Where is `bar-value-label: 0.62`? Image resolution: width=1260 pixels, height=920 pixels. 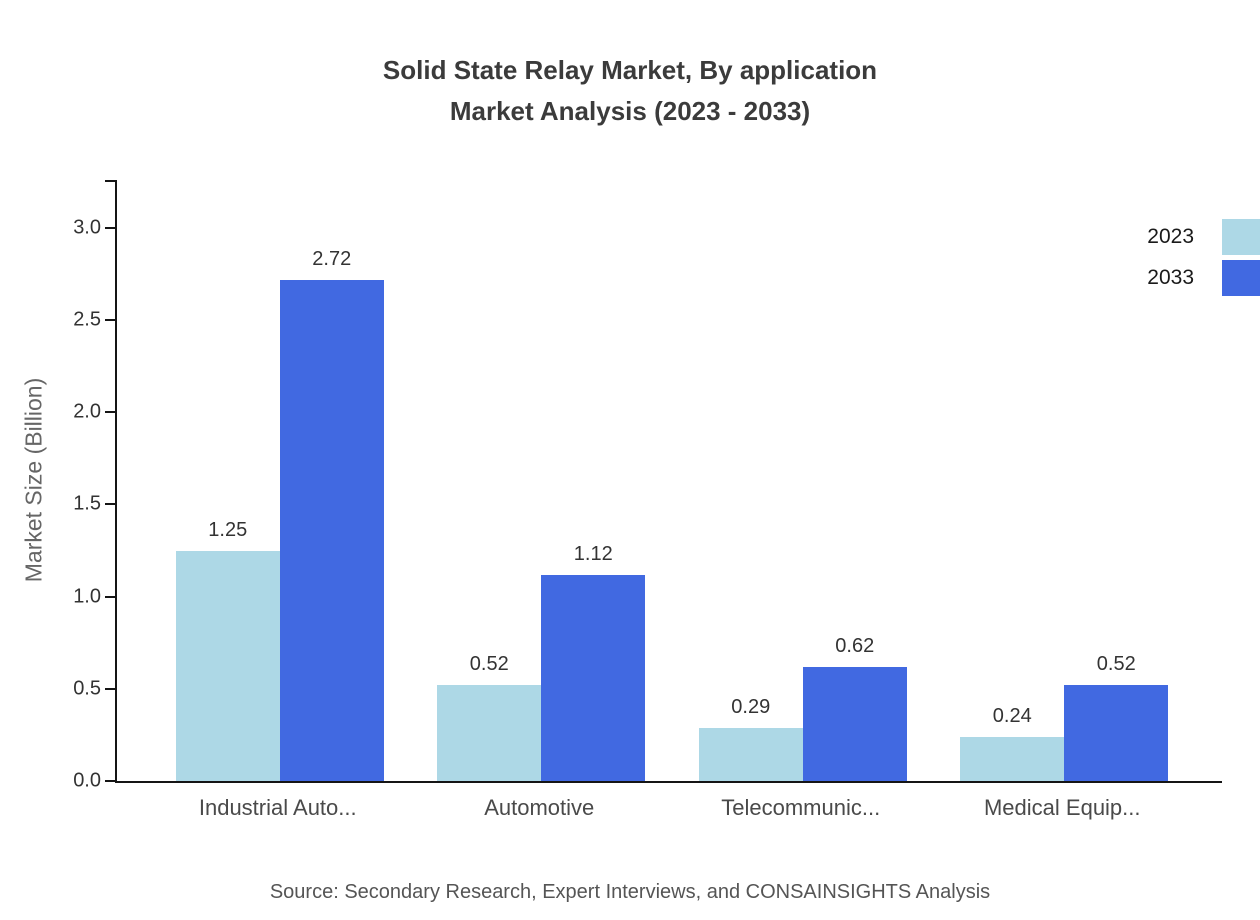 bar-value-label: 0.62 is located at coordinates (855, 645).